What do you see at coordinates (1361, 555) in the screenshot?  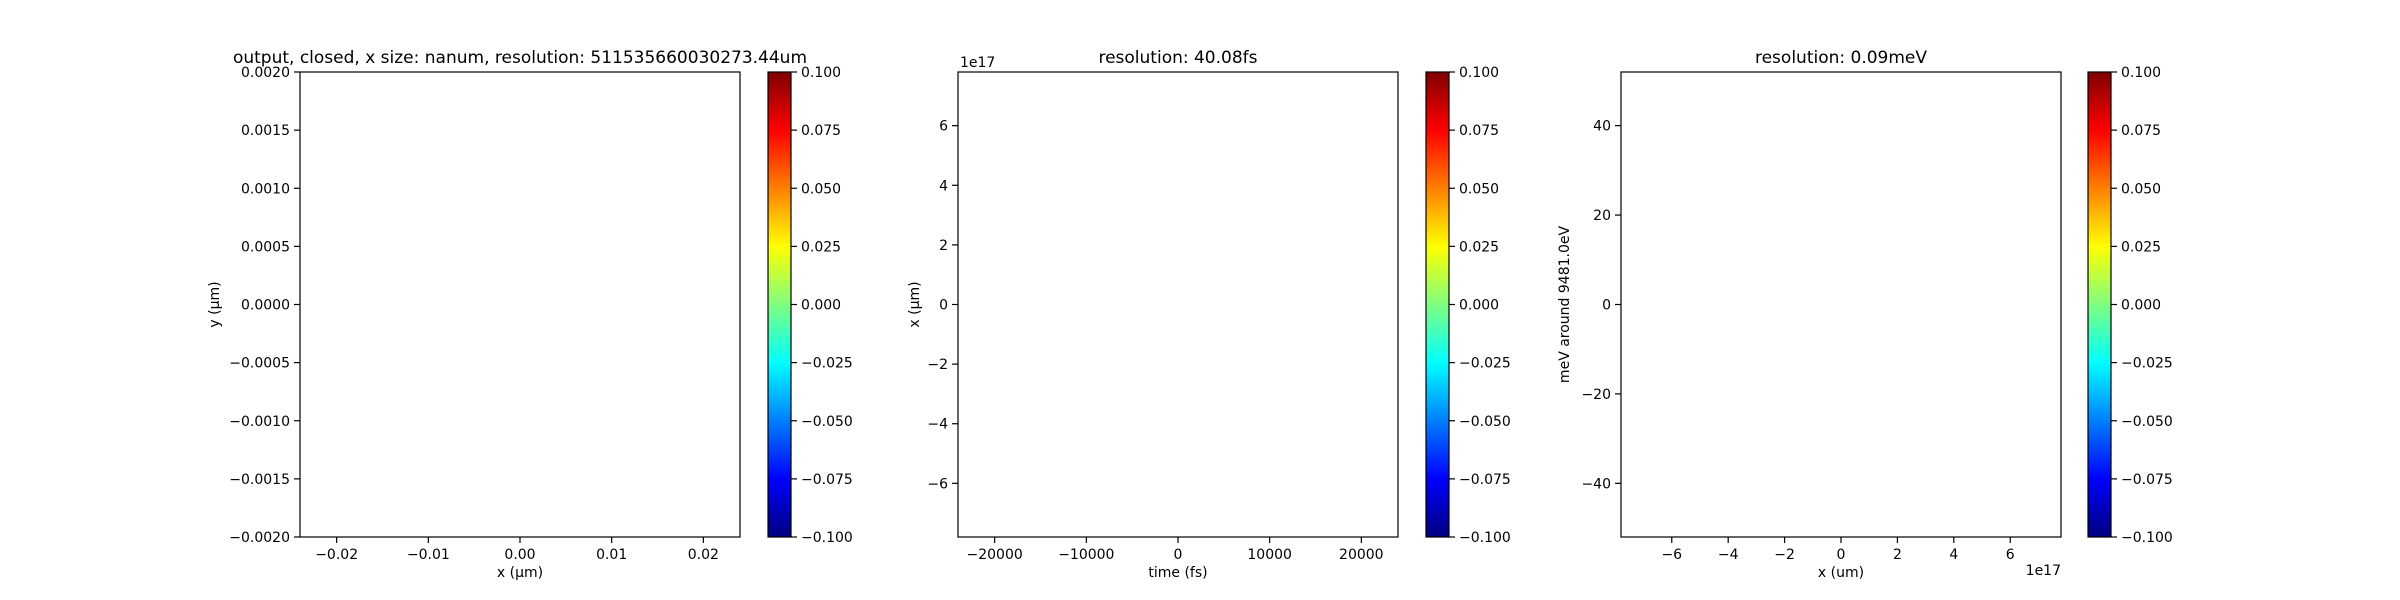 I see `panel-2-x-tick-label: 20000` at bounding box center [1361, 555].